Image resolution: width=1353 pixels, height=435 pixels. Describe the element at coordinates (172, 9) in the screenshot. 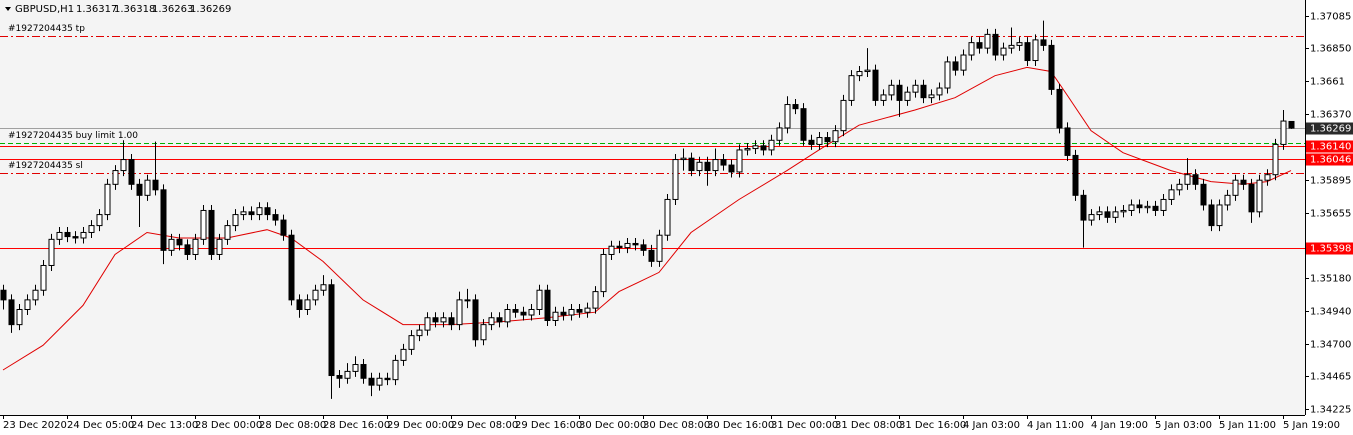

I see `header-low: 1.36263` at that location.